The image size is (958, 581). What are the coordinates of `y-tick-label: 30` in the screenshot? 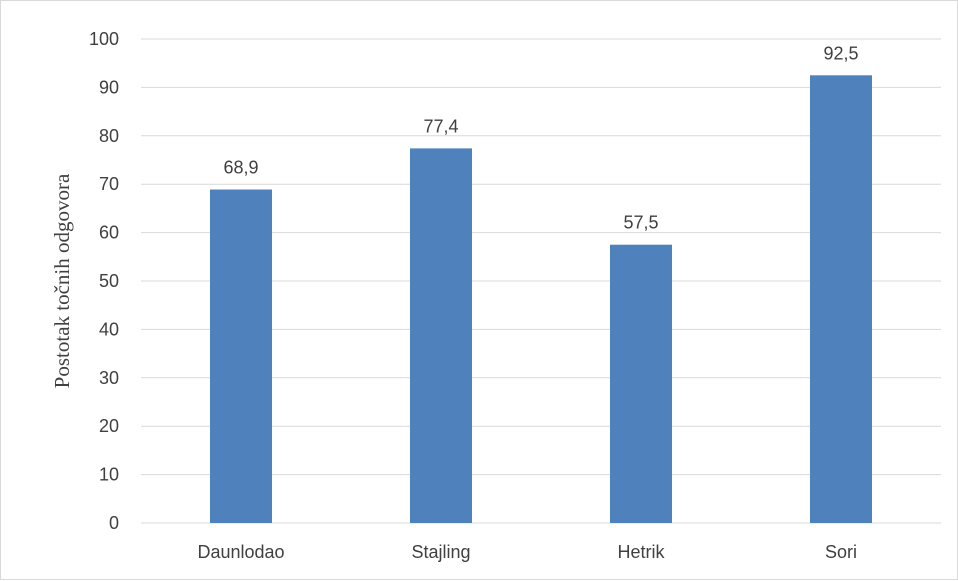 It's located at (109, 378).